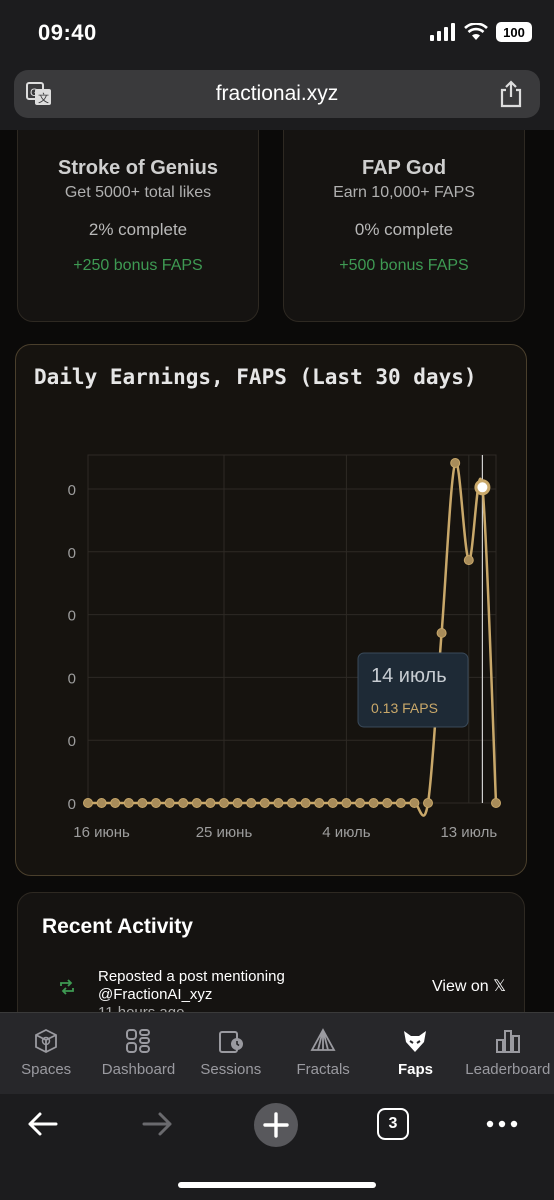 The height and width of the screenshot is (1200, 554). Describe the element at coordinates (138, 1069) in the screenshot. I see `nav-label: Dashboard` at that location.